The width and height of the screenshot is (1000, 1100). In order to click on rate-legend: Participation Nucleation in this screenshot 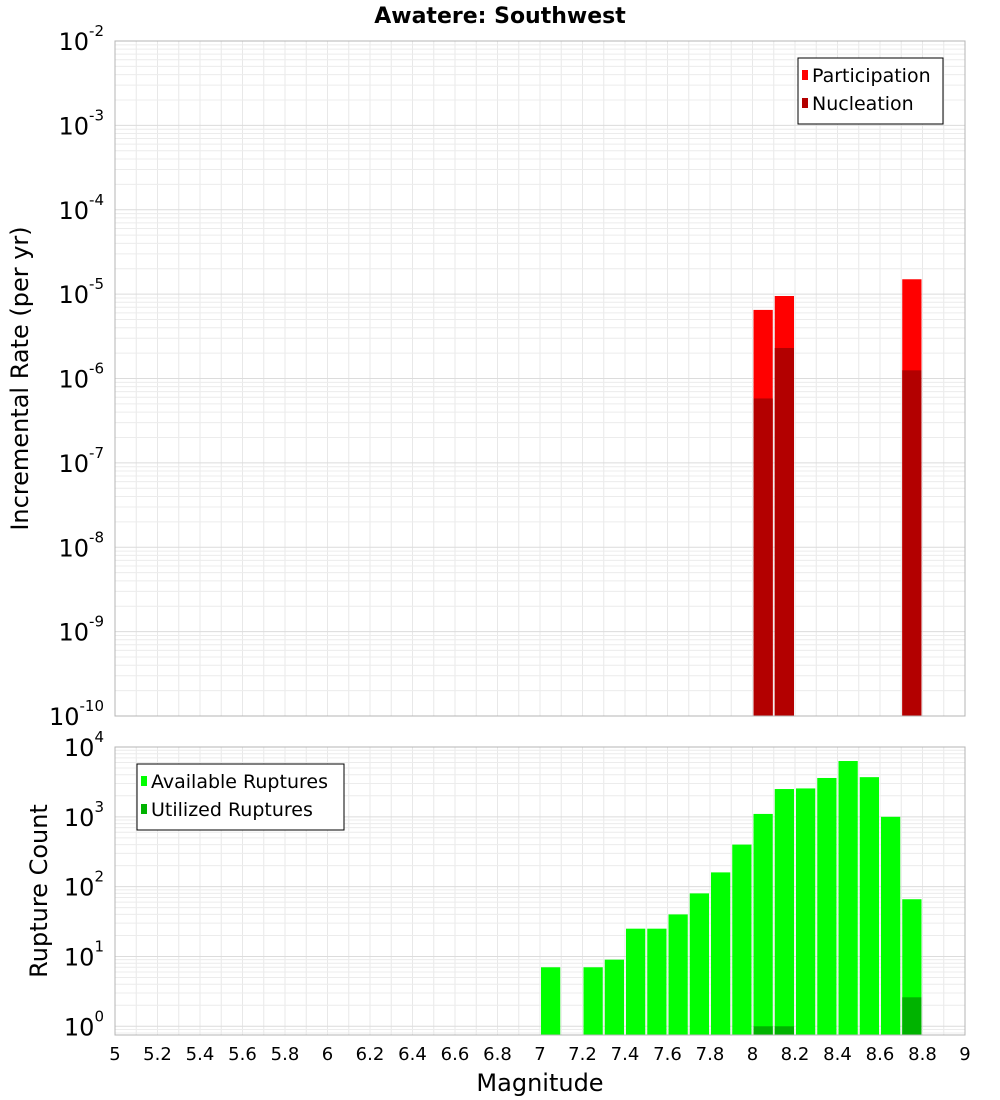, I will do `click(870, 91)`.